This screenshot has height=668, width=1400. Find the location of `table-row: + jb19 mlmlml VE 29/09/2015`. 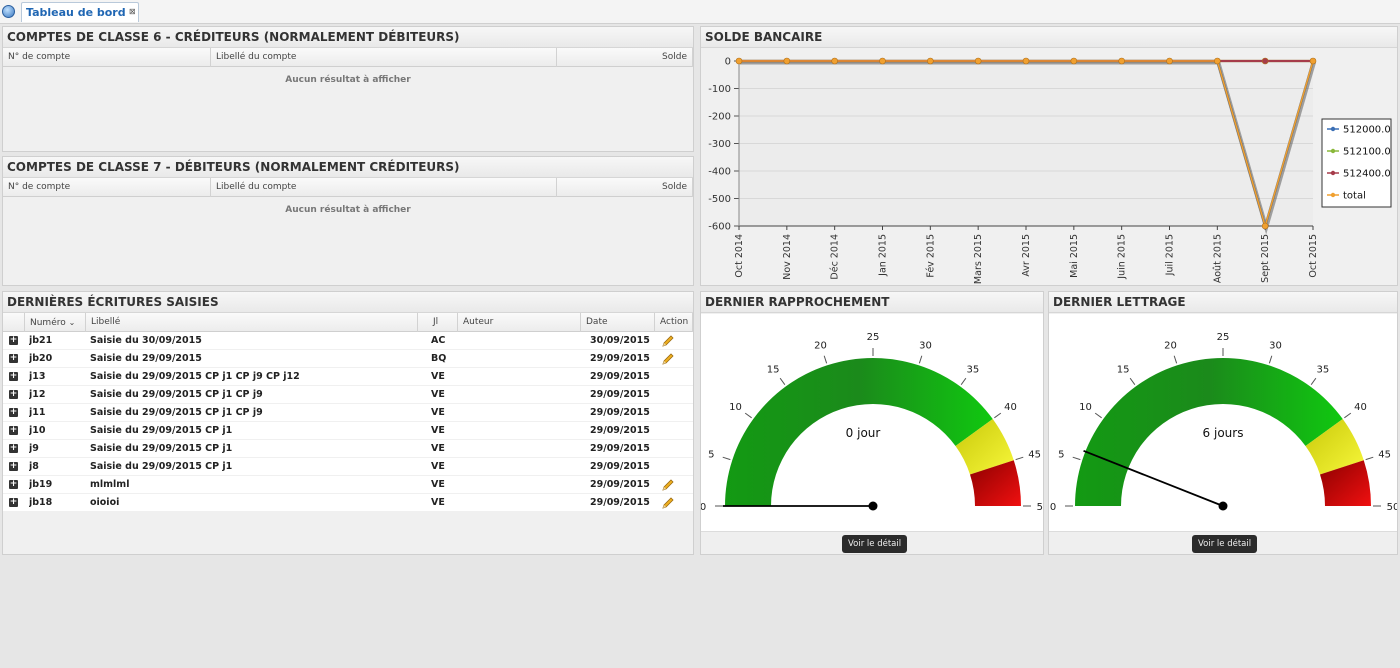

table-row: + jb19 mlmlml VE 29/09/2015 is located at coordinates (348, 485).